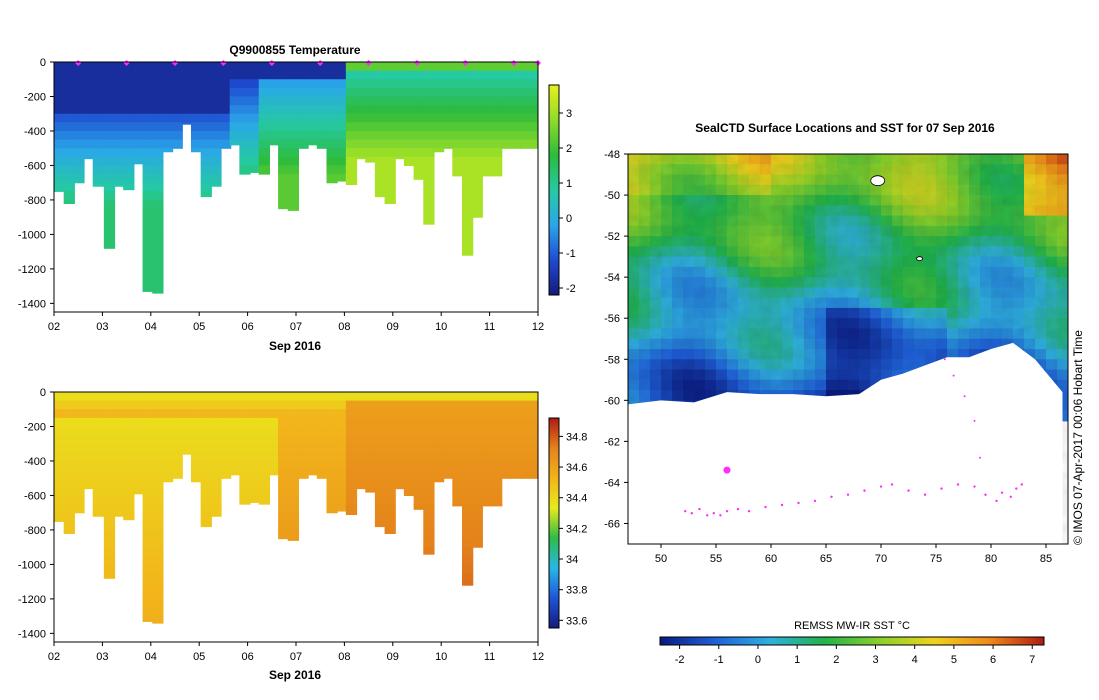  What do you see at coordinates (151, 657) in the screenshot?
I see `x-tick-label: 04` at bounding box center [151, 657].